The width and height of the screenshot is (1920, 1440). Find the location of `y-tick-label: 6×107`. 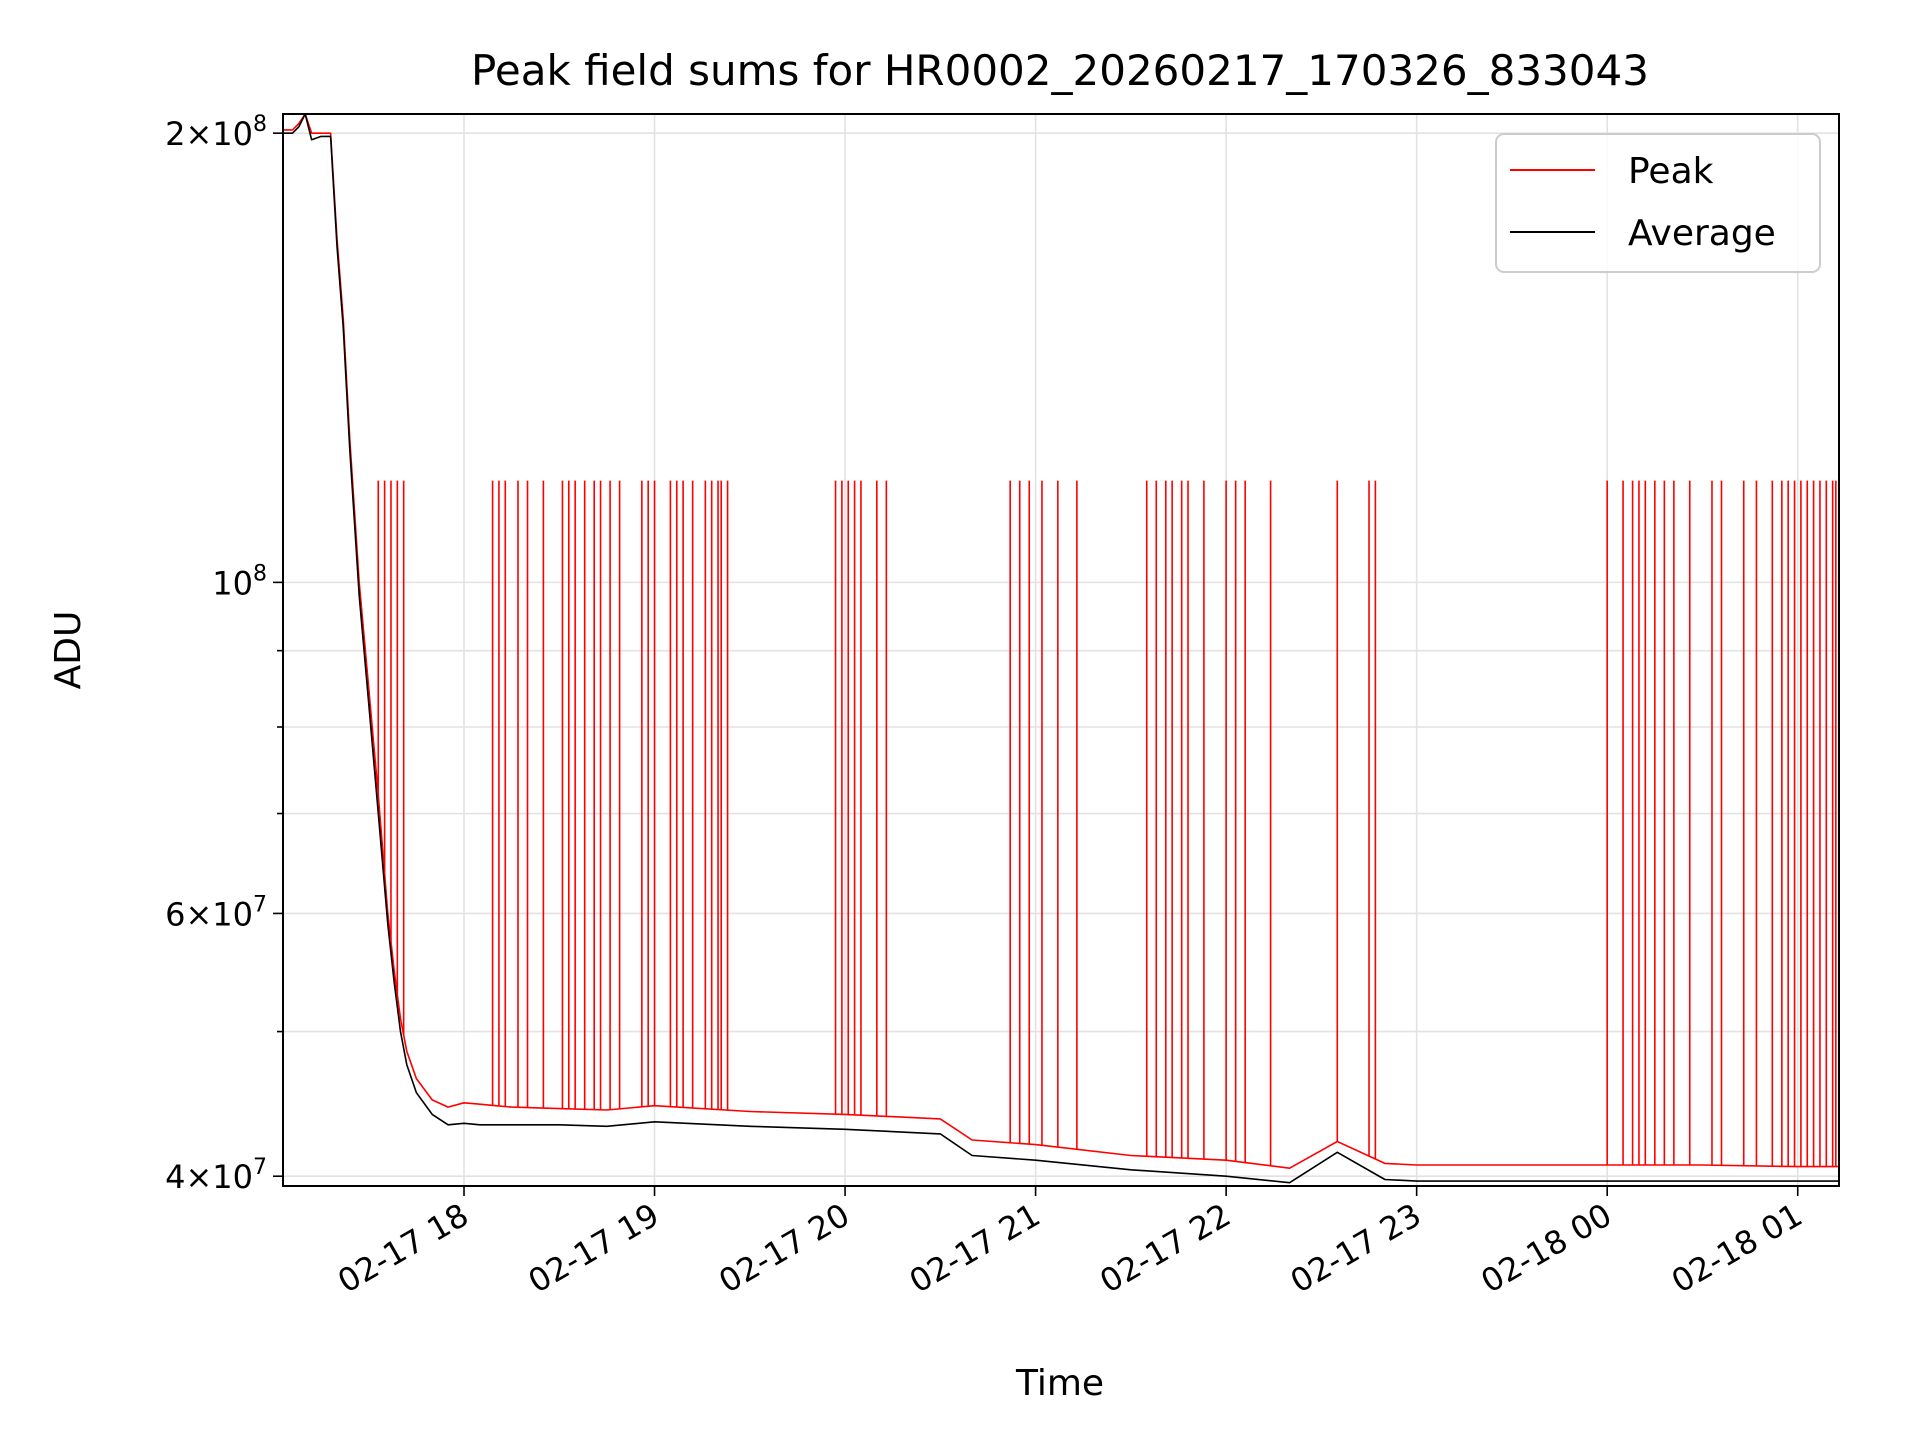

y-tick-label: 6×107 is located at coordinates (216, 912).